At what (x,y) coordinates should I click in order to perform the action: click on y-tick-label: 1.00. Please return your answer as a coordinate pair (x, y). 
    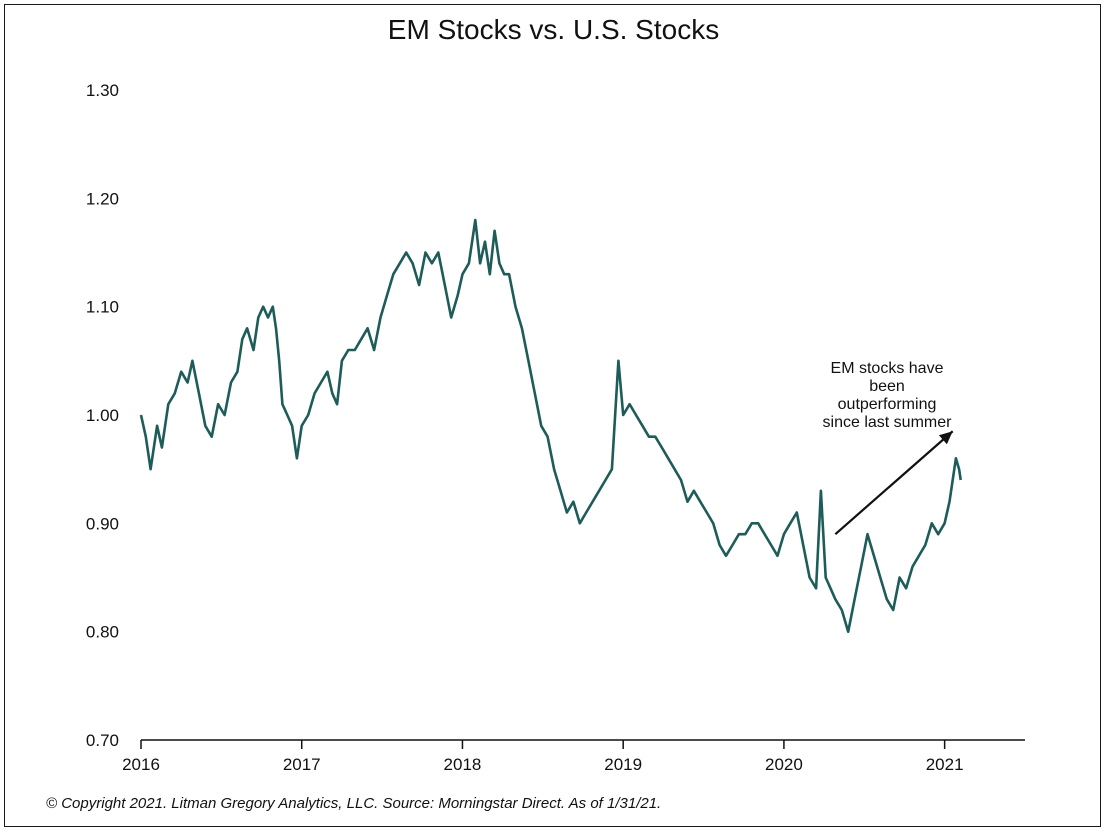
    Looking at the image, I should click on (102, 415).